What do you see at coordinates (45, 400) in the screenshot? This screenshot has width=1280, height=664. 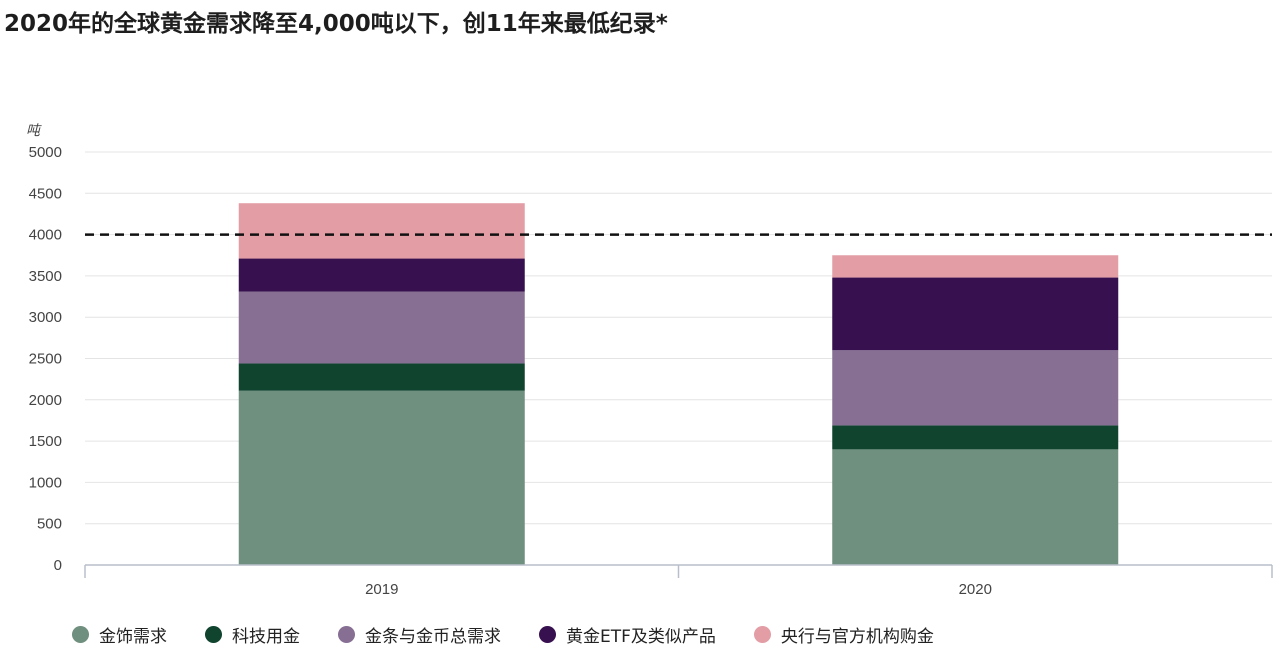 I see `y-tick-label: 2000` at bounding box center [45, 400].